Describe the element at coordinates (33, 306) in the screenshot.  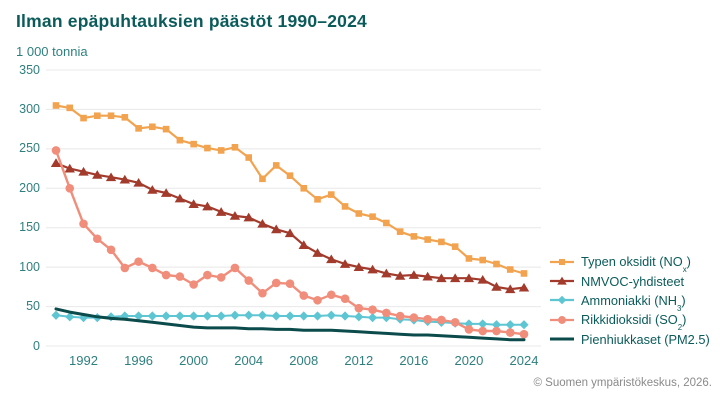
I see `y-tick-label-50: 50` at that location.